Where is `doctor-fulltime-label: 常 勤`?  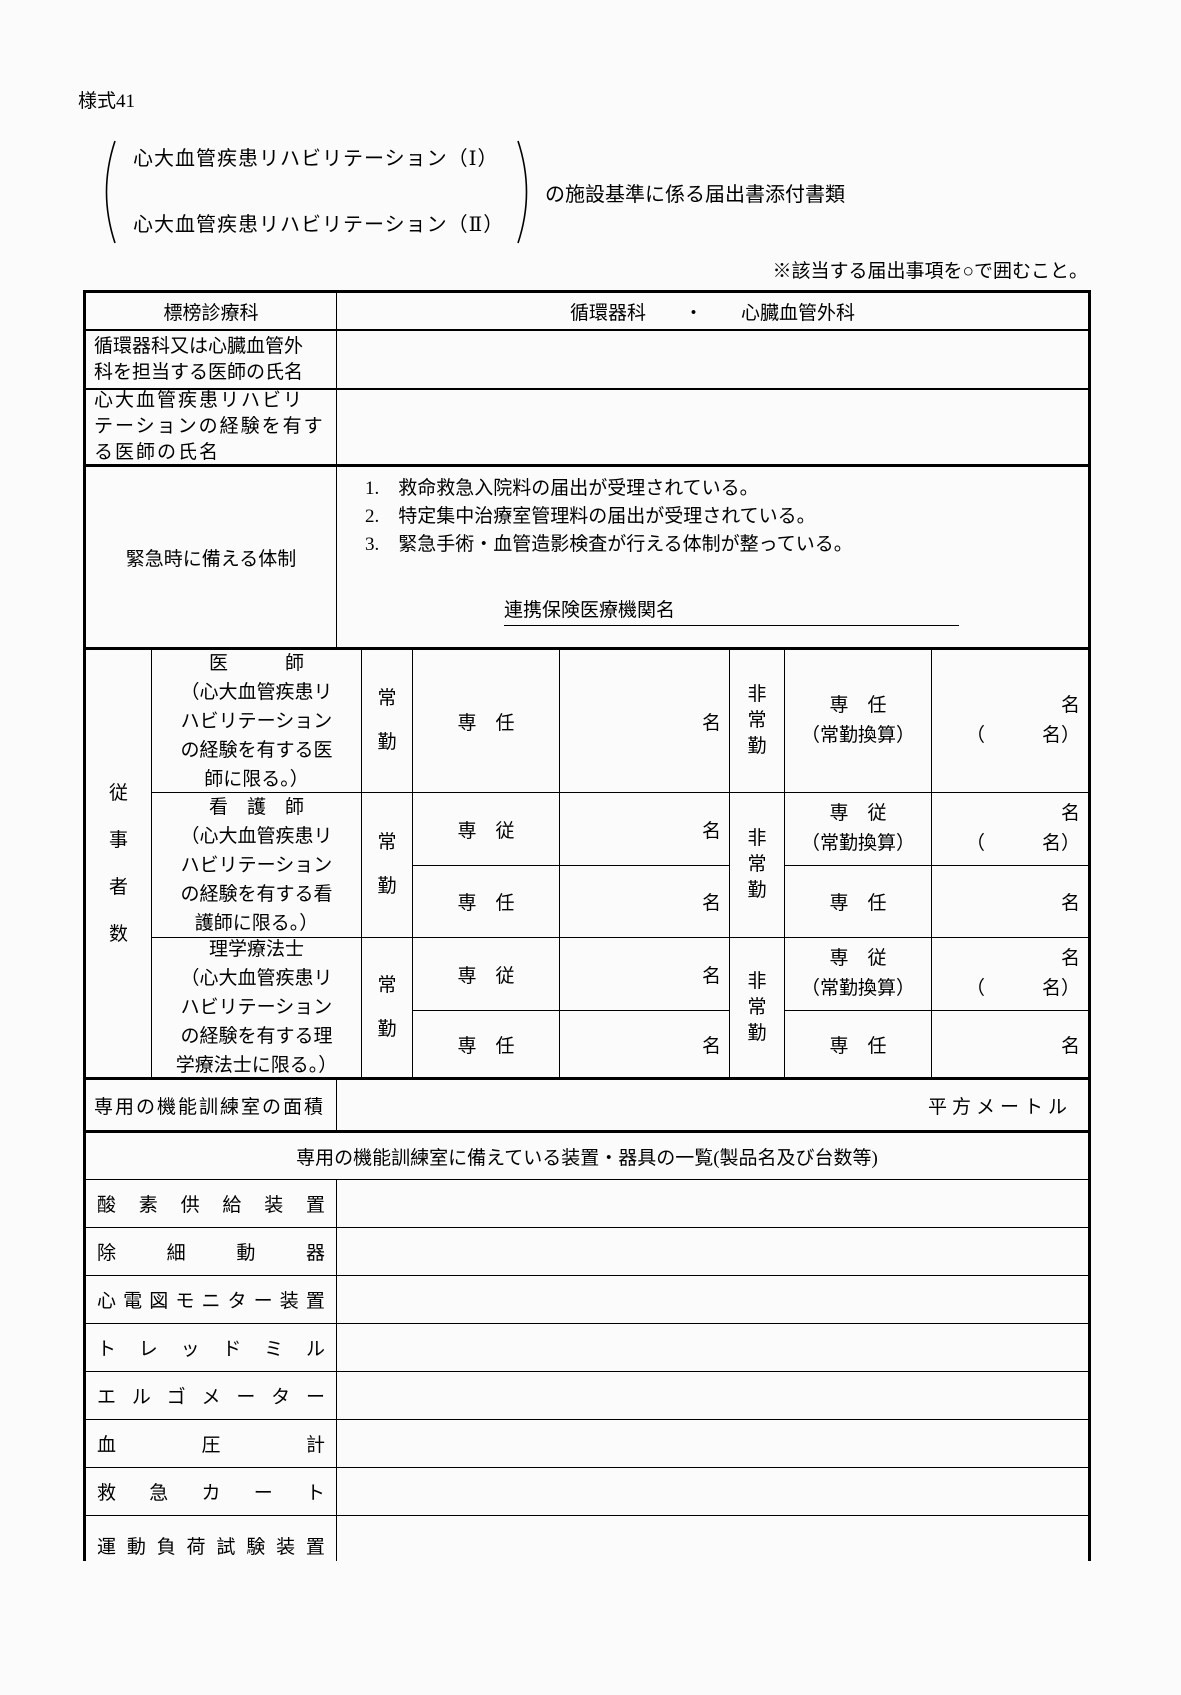 doctor-fulltime-label: 常 勤 is located at coordinates (387, 721).